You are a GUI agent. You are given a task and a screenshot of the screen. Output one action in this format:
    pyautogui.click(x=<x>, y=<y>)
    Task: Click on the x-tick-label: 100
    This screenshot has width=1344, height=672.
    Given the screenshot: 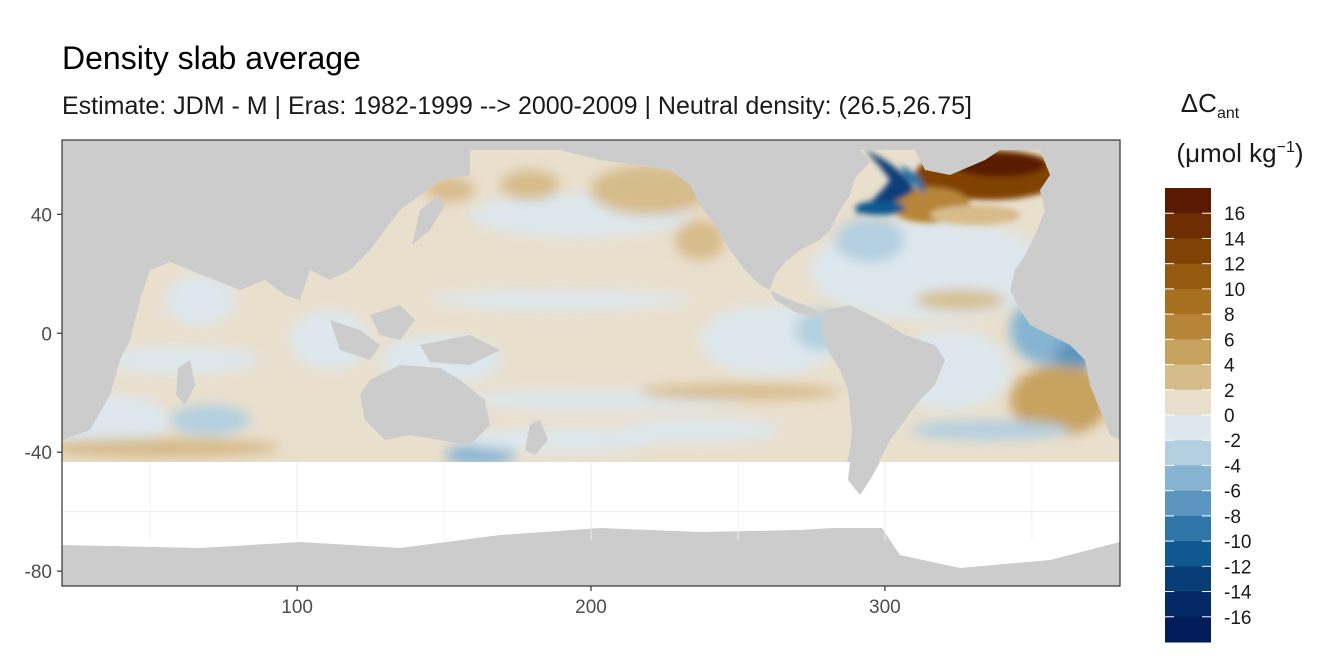 What is the action you would take?
    pyautogui.click(x=297, y=607)
    